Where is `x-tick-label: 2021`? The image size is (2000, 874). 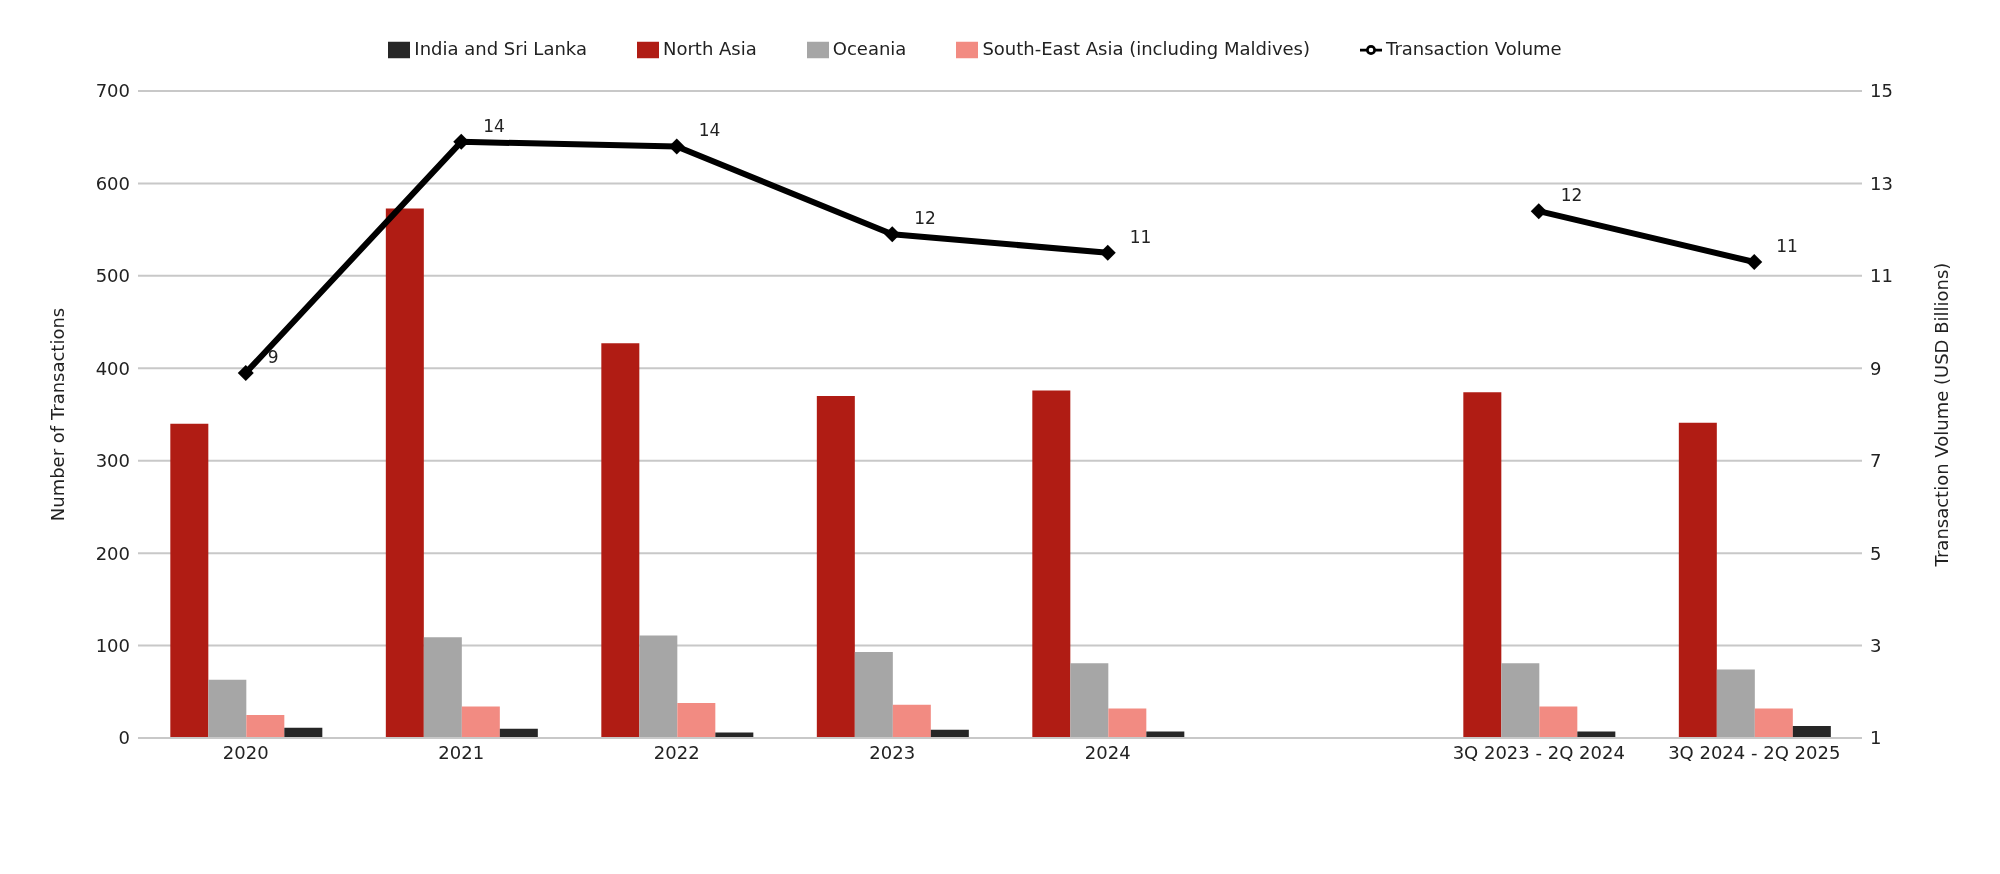 x-tick-label: 2021 is located at coordinates (461, 752).